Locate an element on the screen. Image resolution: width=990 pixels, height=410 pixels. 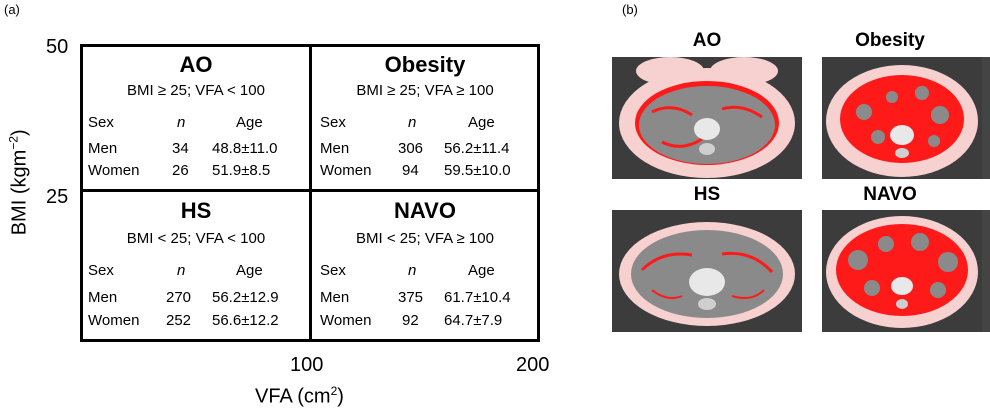
quadrant-hs-row-women-sex: Women is located at coordinates (114, 320).